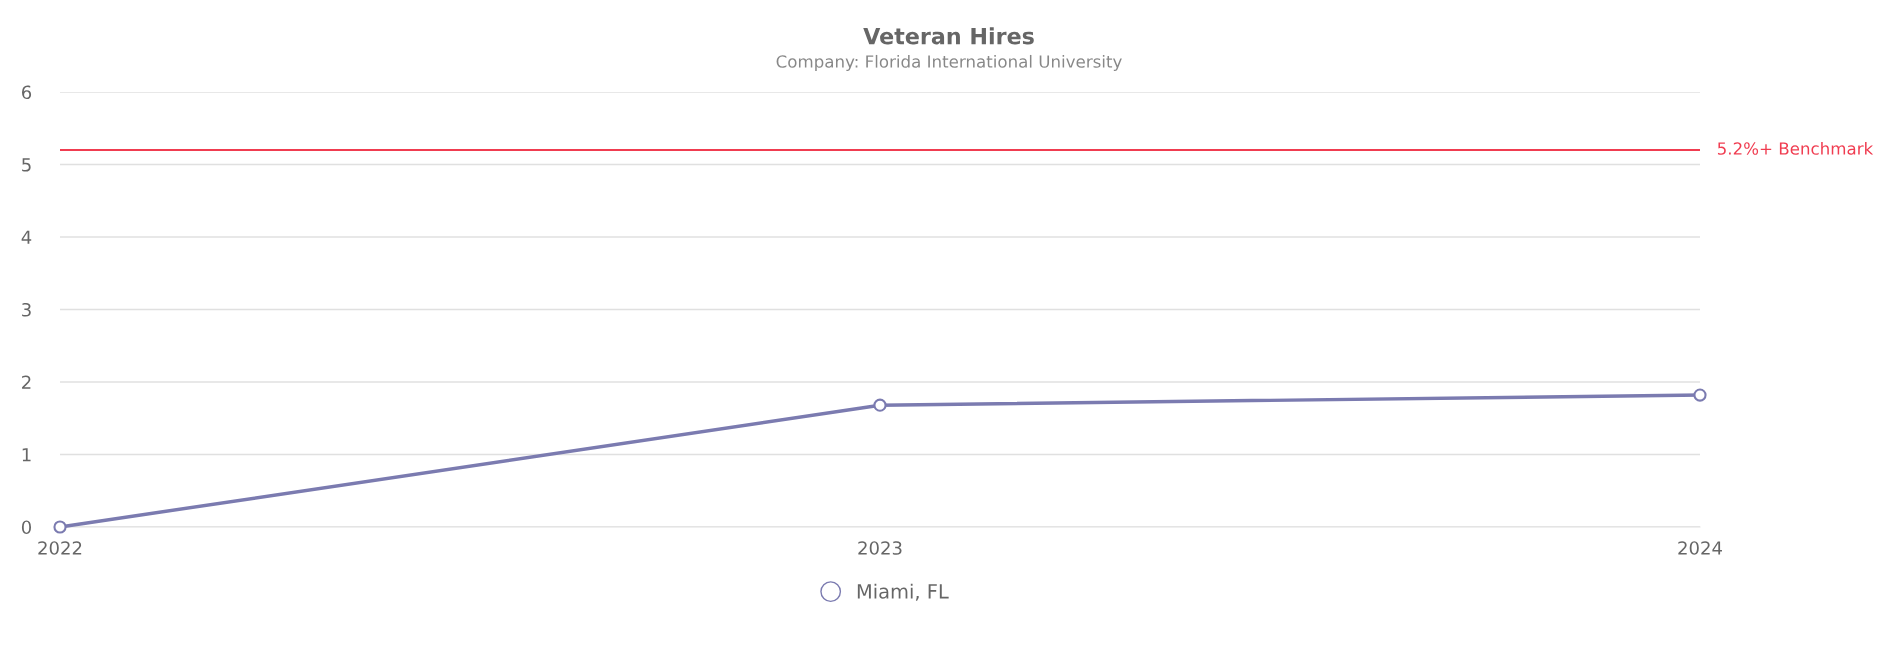 This screenshot has height=661, width=1898. Describe the element at coordinates (26, 382) in the screenshot. I see `y-tick-label: 2` at that location.